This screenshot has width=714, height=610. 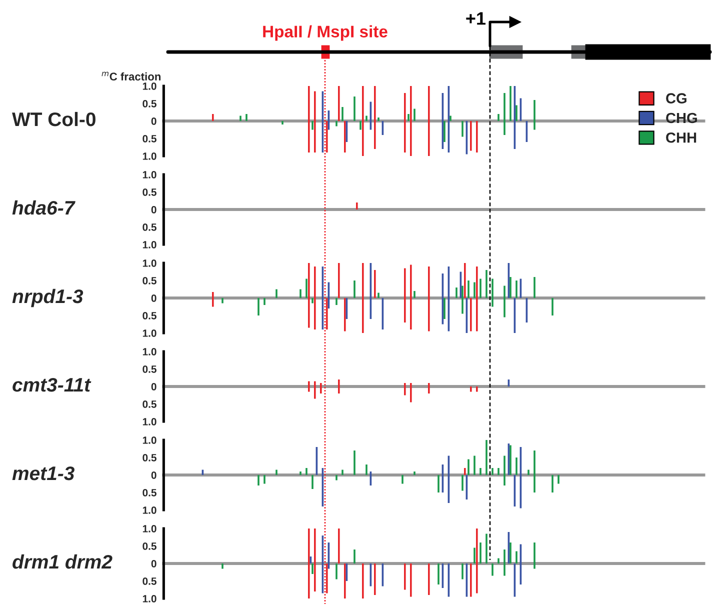 What do you see at coordinates (676, 98) in the screenshot?
I see `legend-label: CG` at bounding box center [676, 98].